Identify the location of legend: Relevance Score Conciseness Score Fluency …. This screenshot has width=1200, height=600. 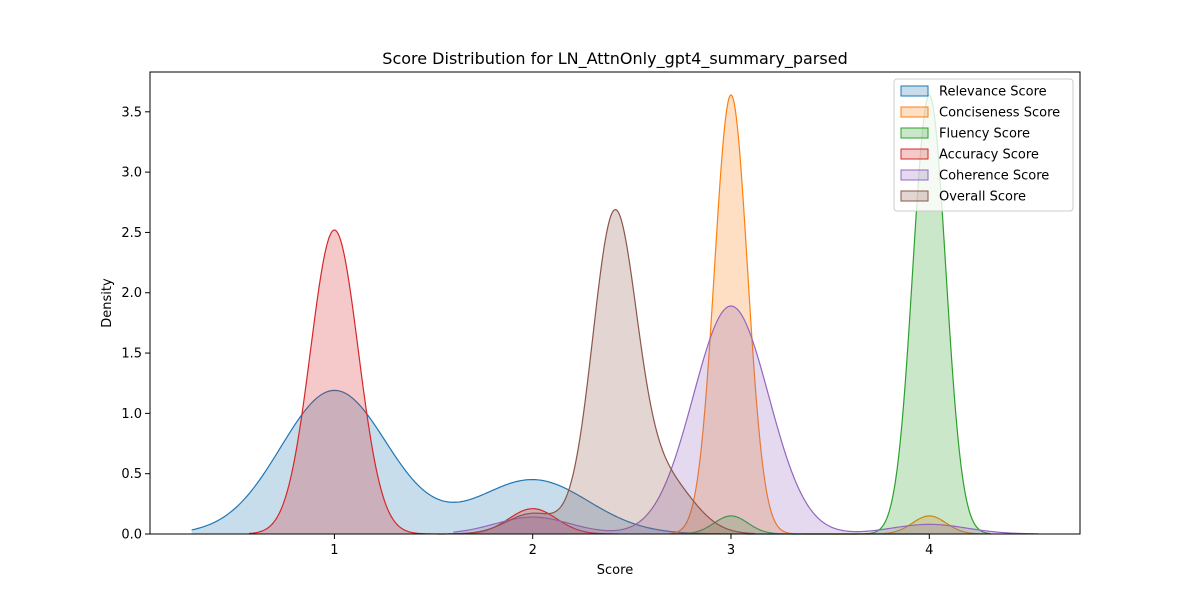
(983, 145).